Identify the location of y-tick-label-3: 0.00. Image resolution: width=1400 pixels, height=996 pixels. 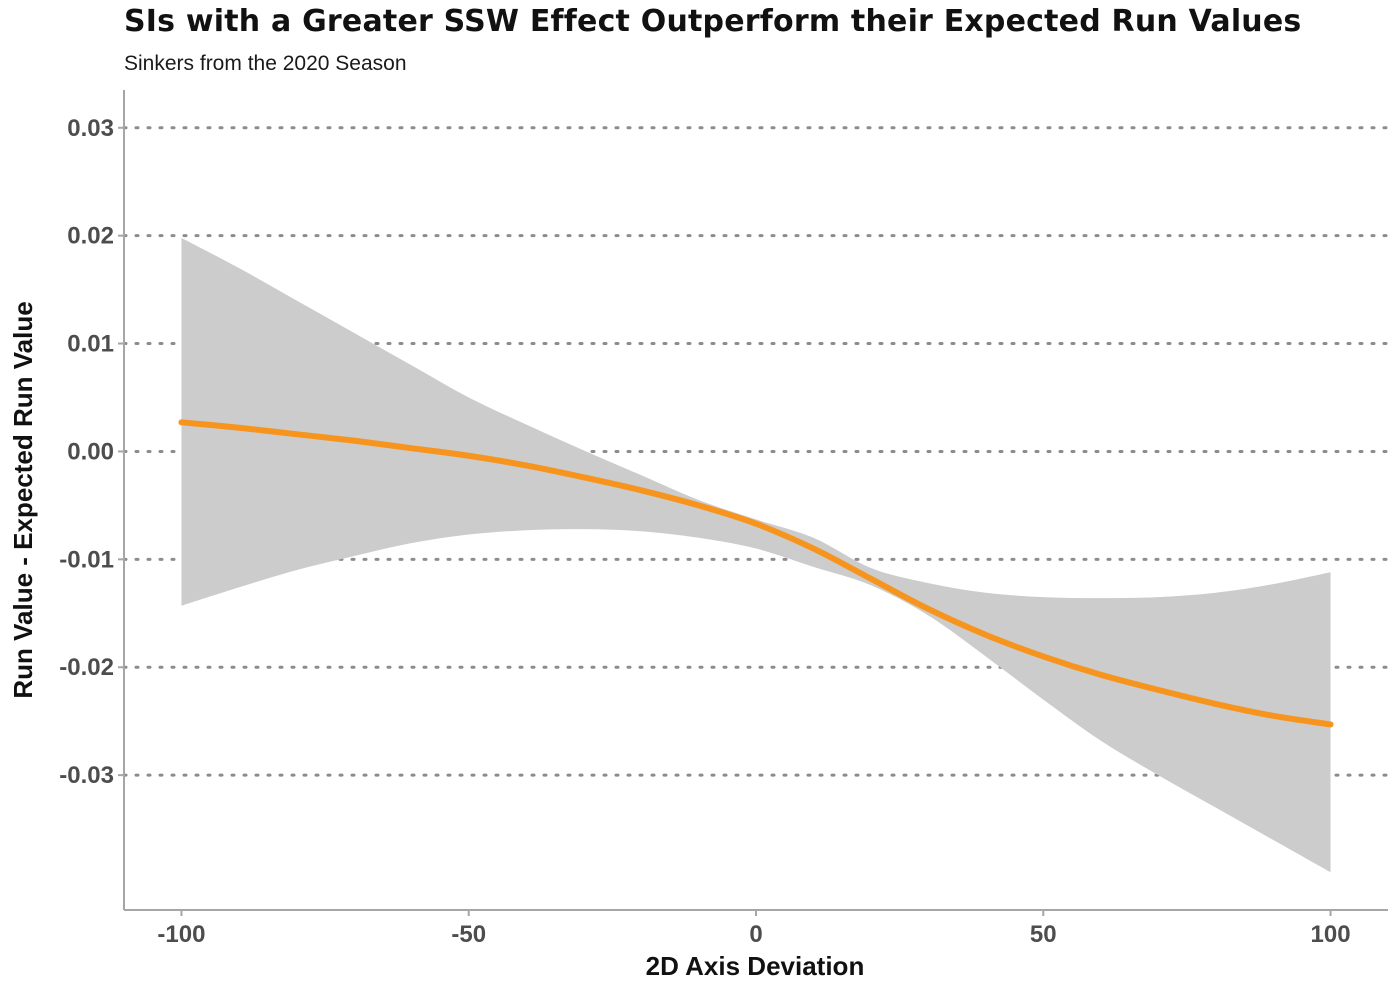
(90, 451).